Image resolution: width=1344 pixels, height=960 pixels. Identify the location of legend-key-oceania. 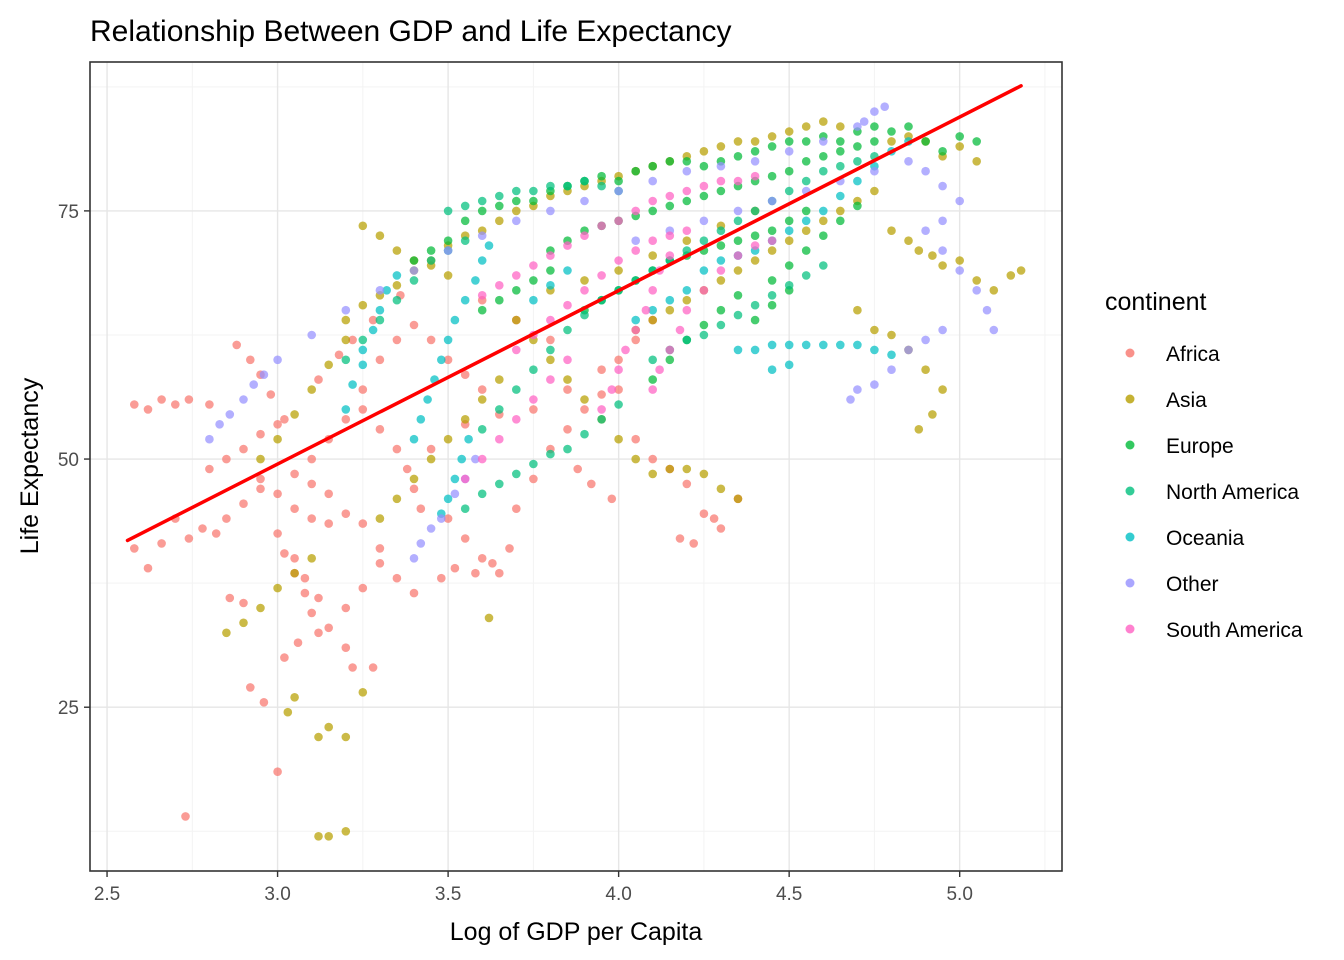
(1130, 537).